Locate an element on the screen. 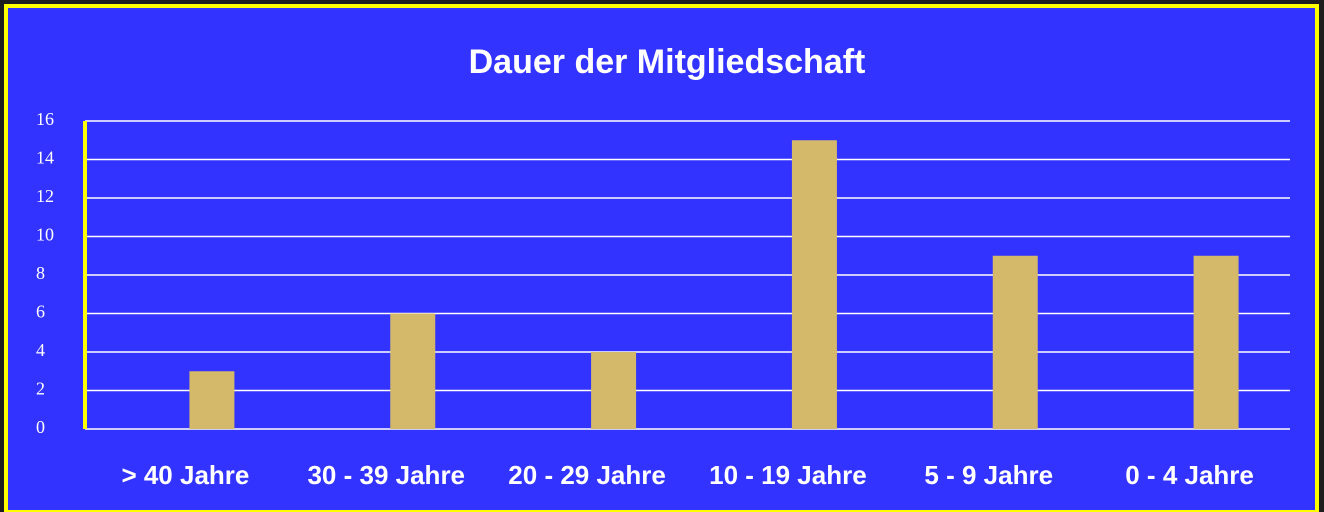  x-tick-label: 30 - 39 Jahre is located at coordinates (386, 475).